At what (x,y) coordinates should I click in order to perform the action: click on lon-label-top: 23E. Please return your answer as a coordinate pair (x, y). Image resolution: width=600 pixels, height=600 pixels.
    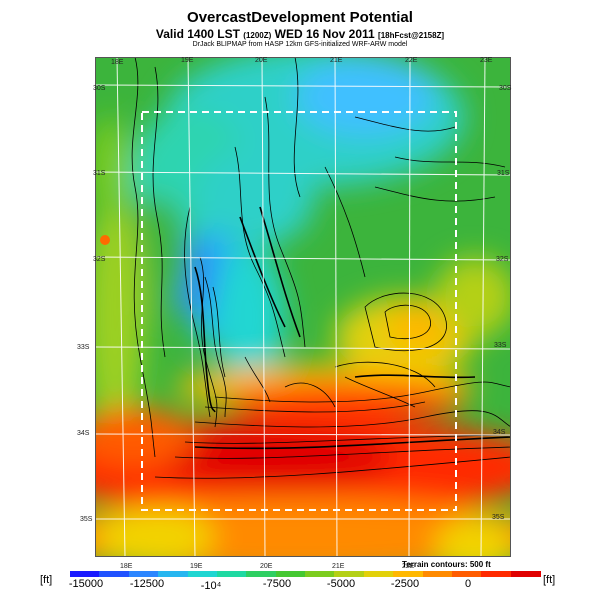
    Looking at the image, I should click on (486, 60).